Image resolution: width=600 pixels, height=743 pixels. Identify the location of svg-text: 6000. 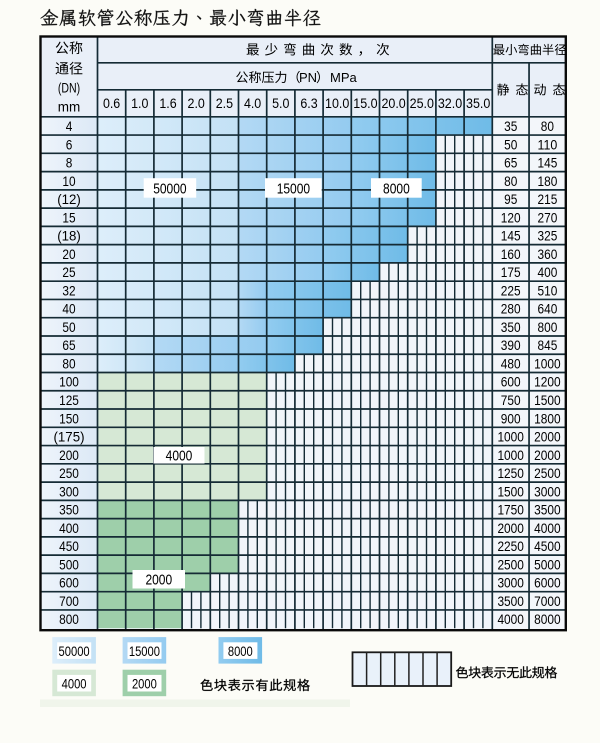
(547, 583).